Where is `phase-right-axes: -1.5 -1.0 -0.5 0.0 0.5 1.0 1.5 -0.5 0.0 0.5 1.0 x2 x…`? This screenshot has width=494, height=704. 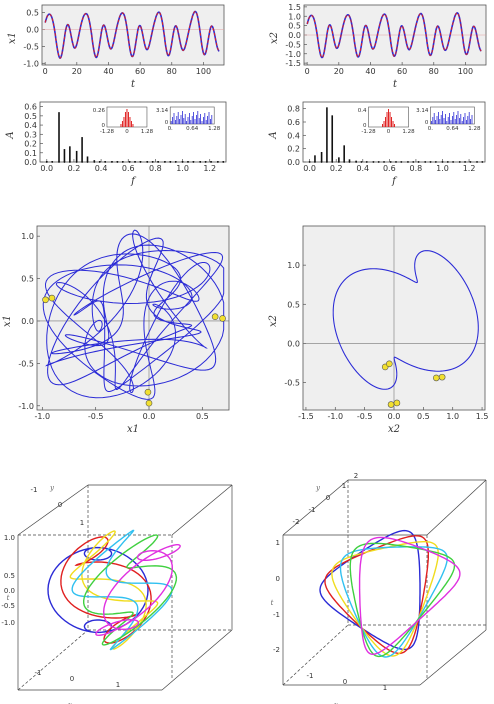 phase-right-axes: -1.5 -1.0 -0.5 0.0 0.5 1.0 1.5 -0.5 0.0 0.5 1.0 x2 x… is located at coordinates (378, 330).